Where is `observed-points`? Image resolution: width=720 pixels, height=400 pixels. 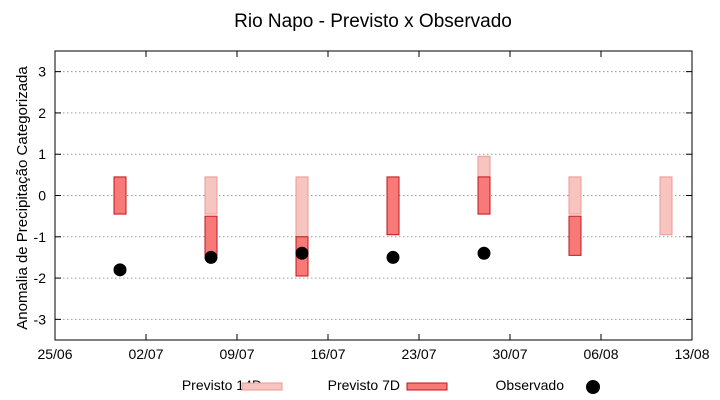
observed-points is located at coordinates (302, 261).